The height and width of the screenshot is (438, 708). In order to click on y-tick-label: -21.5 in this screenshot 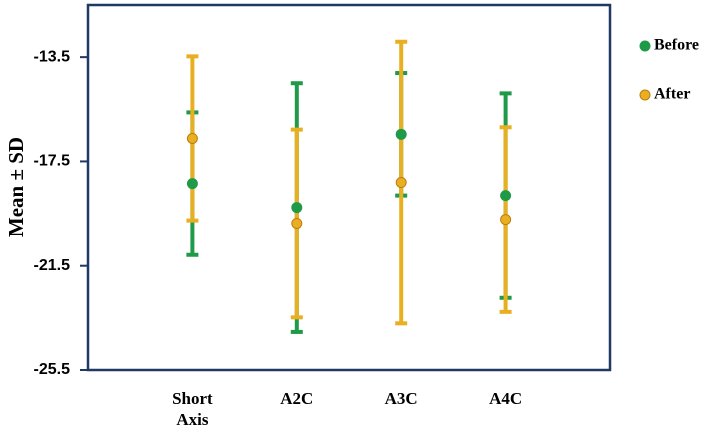, I will do `click(52, 265)`.